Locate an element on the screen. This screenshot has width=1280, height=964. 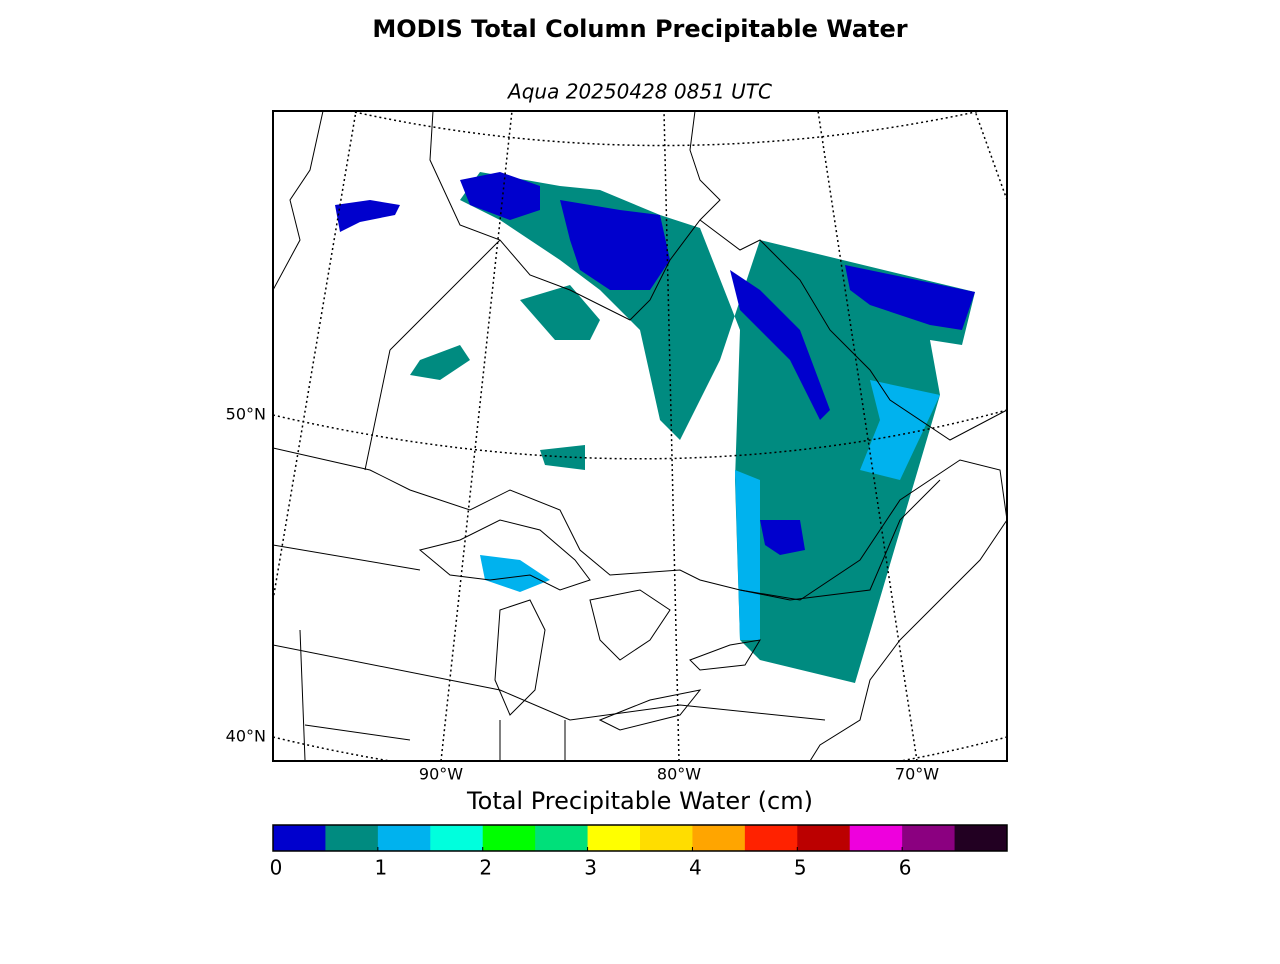
colorbar-frame is located at coordinates (640, 838).